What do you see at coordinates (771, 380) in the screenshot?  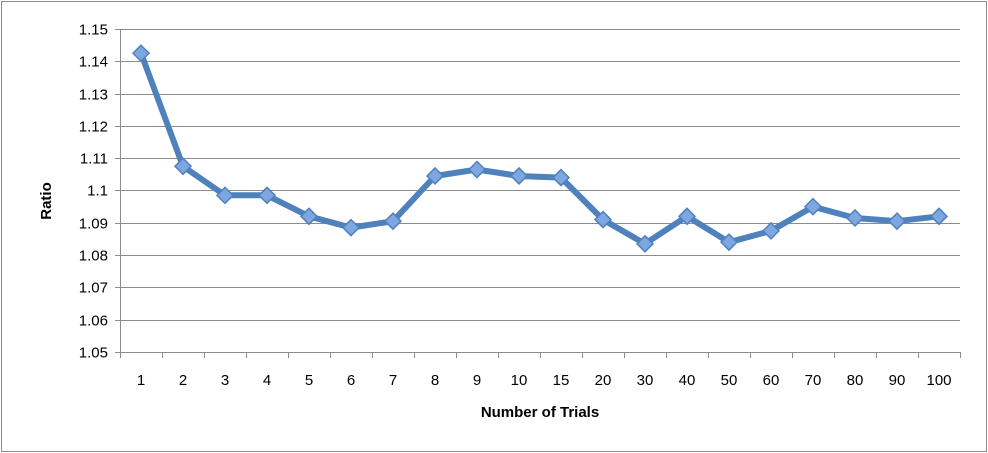 I see `x-tick-label: 60` at bounding box center [771, 380].